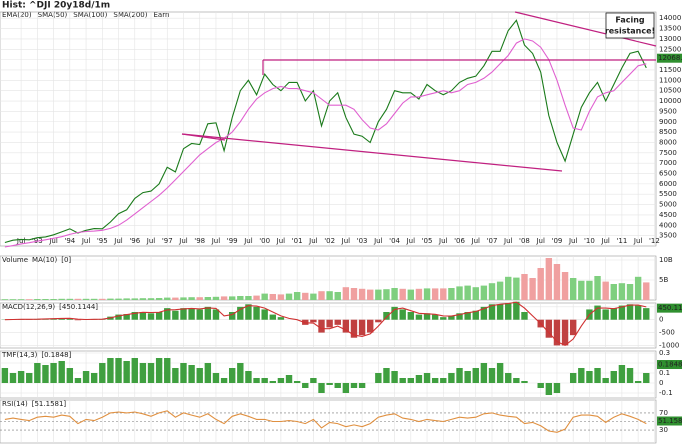  Describe the element at coordinates (630, 31) in the screenshot. I see `annotation: resistance!` at that location.